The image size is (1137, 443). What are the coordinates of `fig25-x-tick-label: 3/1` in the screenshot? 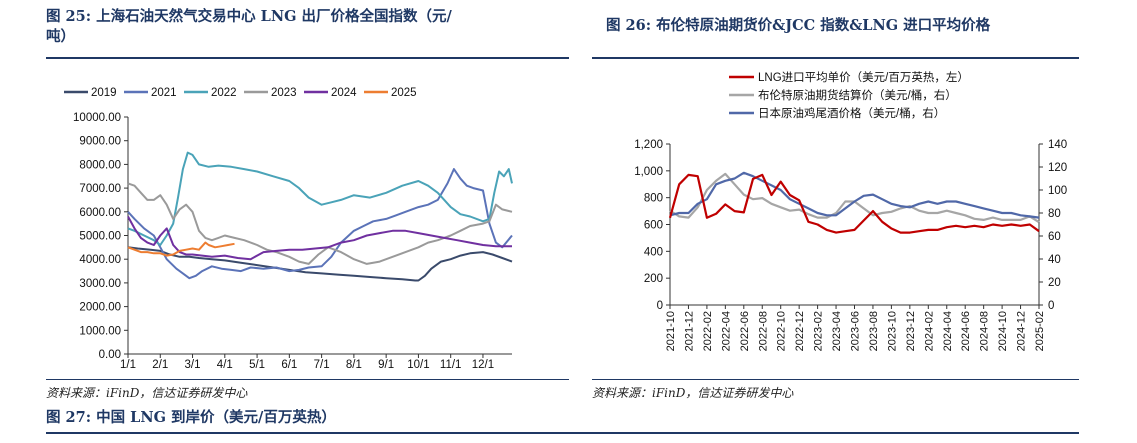 It's located at (193, 365).